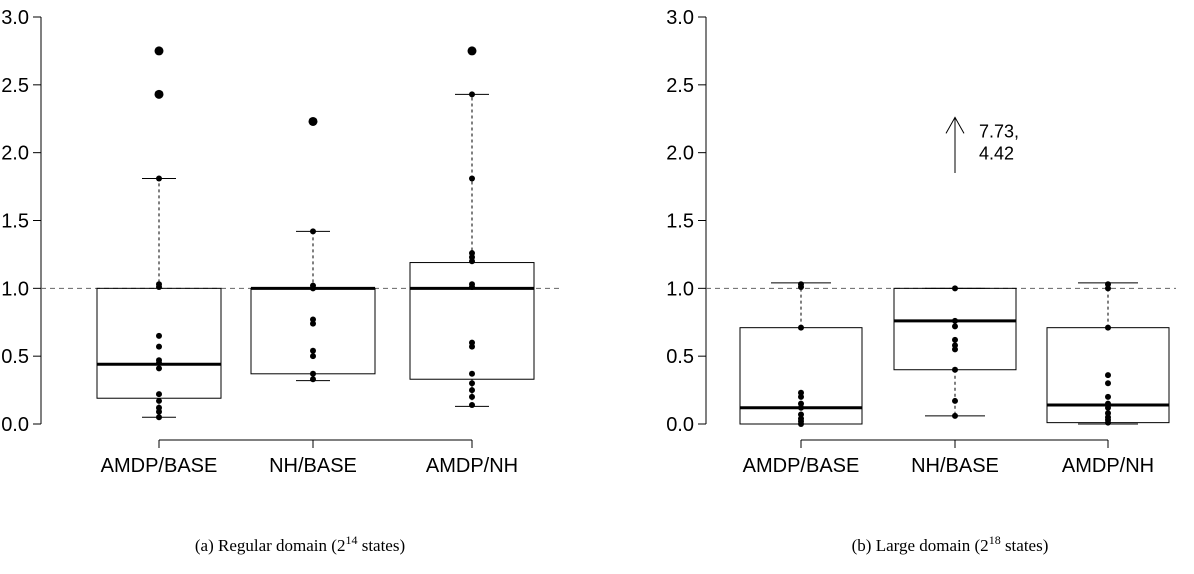 The image size is (1194, 574). I want to click on caption-exponent: 18, so click(995, 540).